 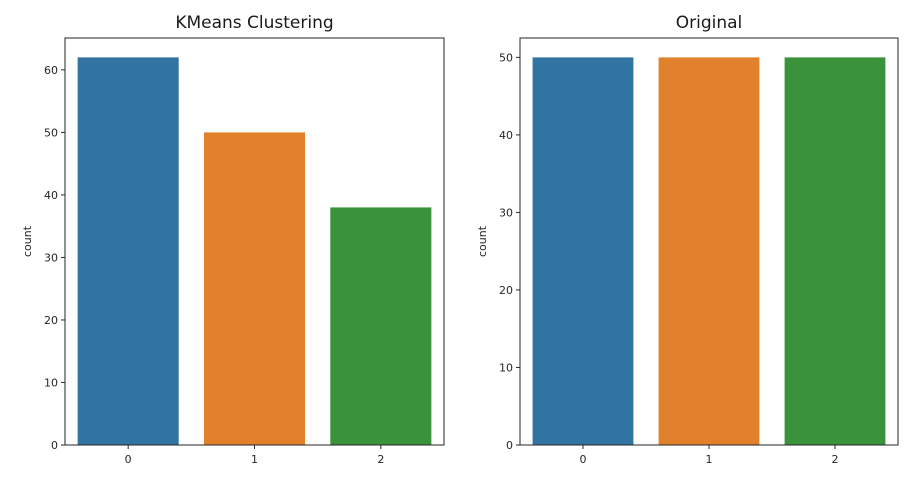 What do you see at coordinates (709, 23) in the screenshot?
I see `chart-title: Original` at bounding box center [709, 23].